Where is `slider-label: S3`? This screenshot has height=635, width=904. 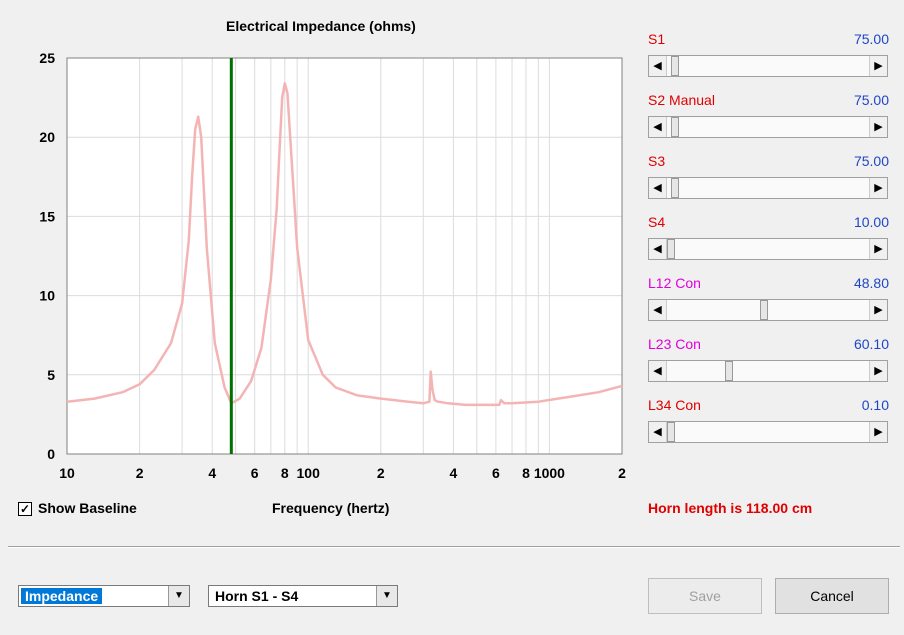
slider-label: S3 is located at coordinates (657, 161).